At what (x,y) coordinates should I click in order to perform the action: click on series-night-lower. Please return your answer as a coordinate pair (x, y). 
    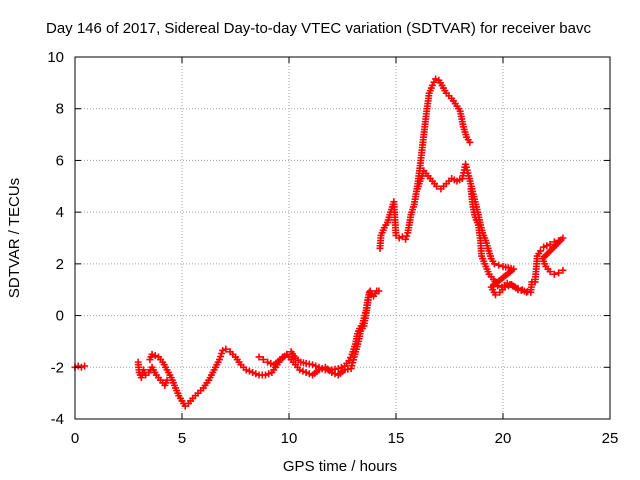
    Looking at the image, I should click on (152, 373).